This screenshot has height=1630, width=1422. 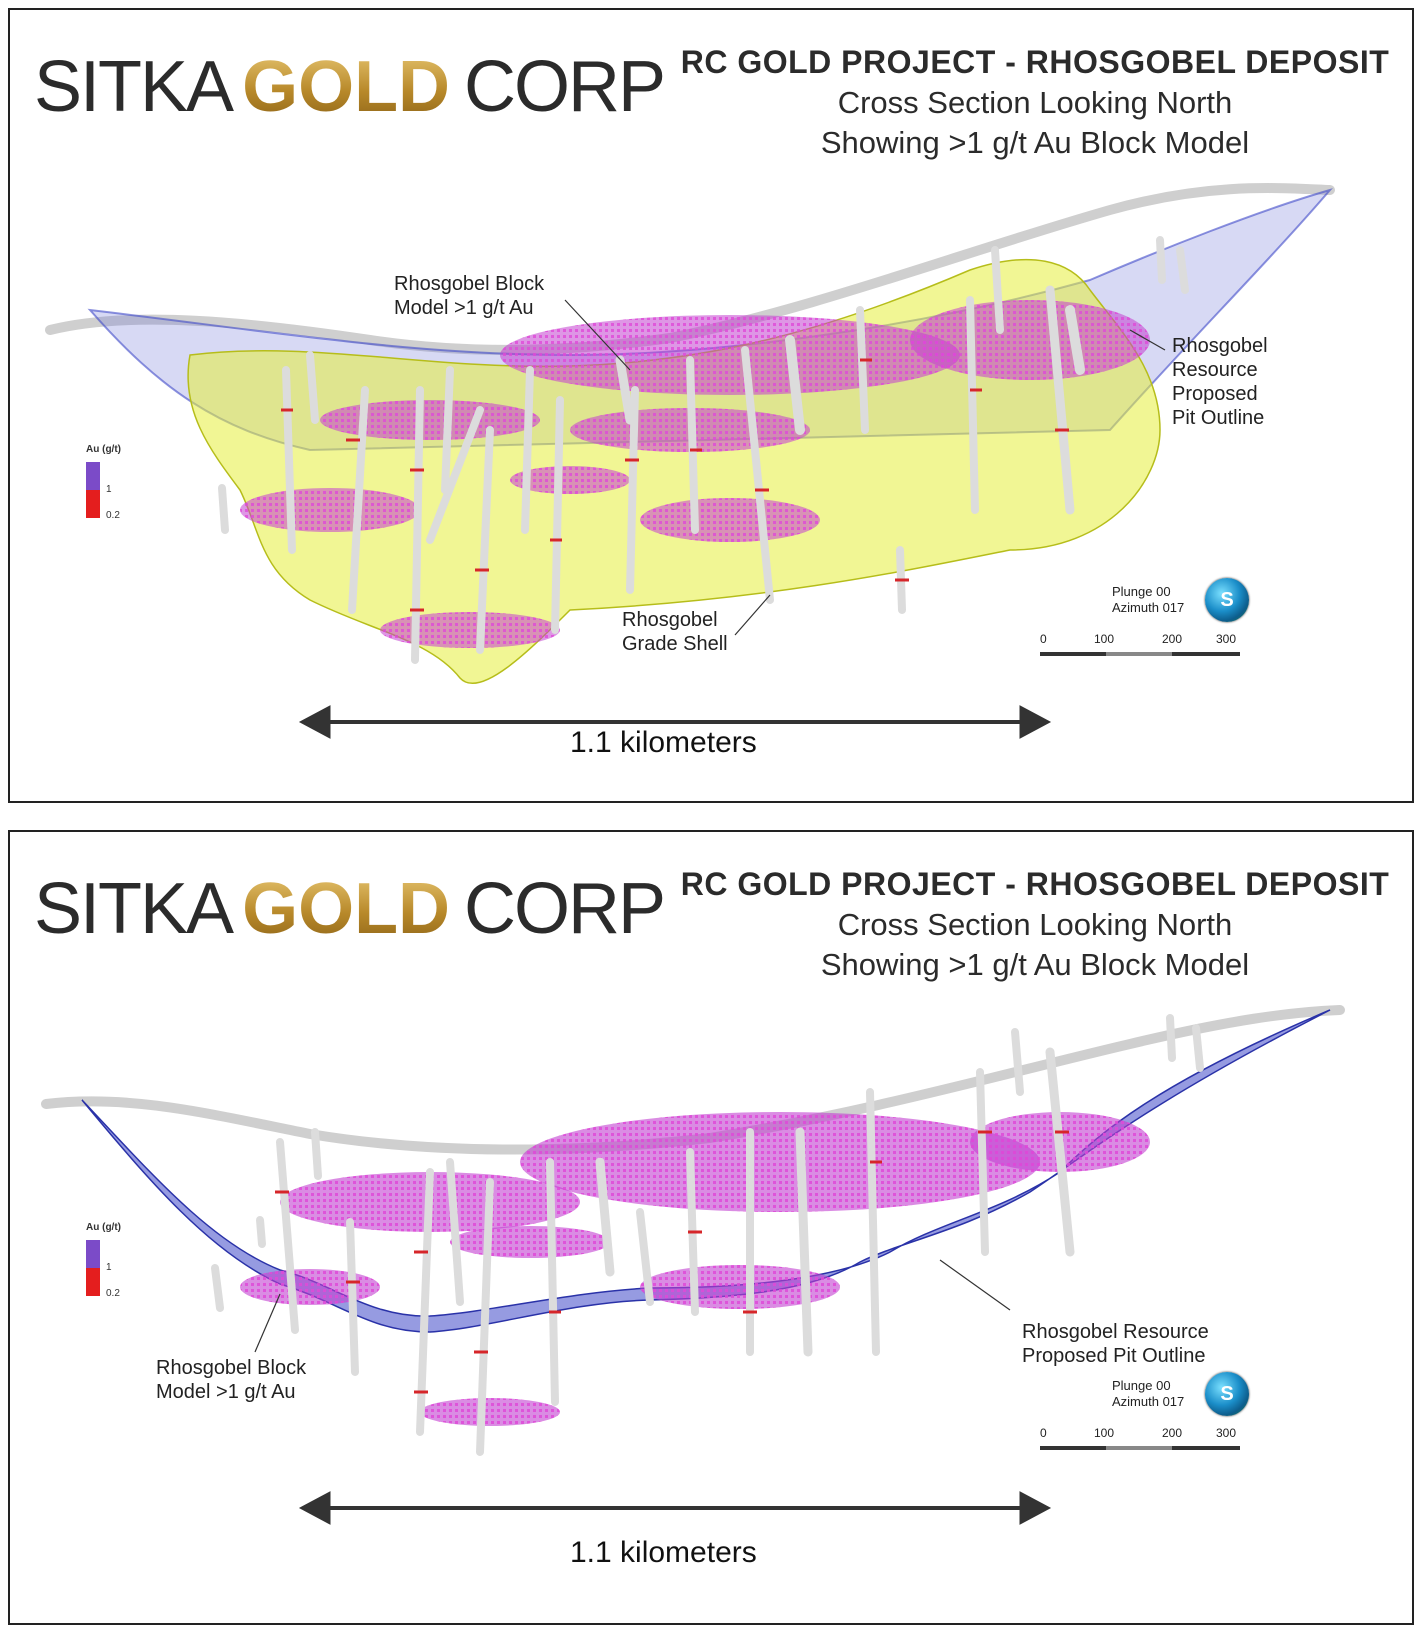 I want to click on label-grade-shell: Rhosgobel Grade Shell, so click(x=675, y=632).